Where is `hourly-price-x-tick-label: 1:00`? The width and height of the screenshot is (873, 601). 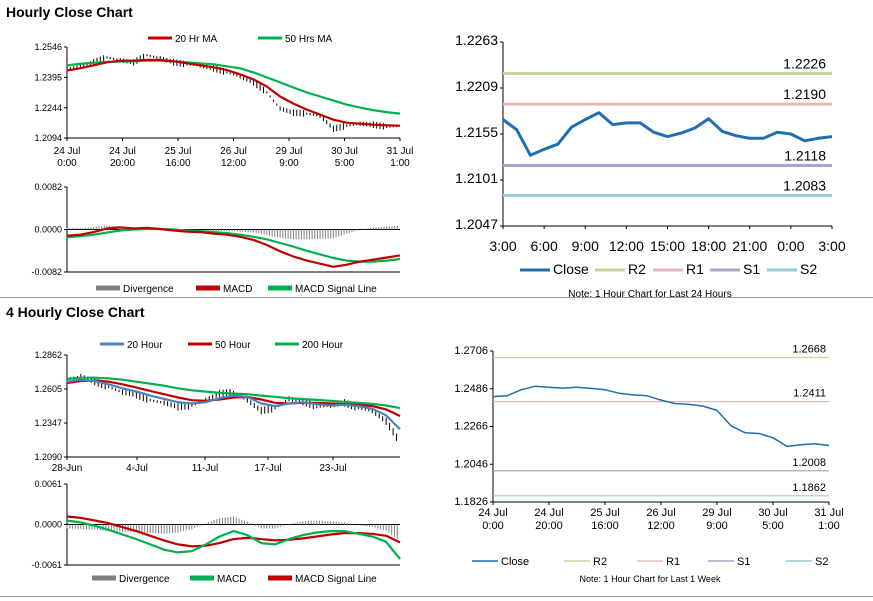
hourly-price-x-tick-label: 1:00 is located at coordinates (400, 163).